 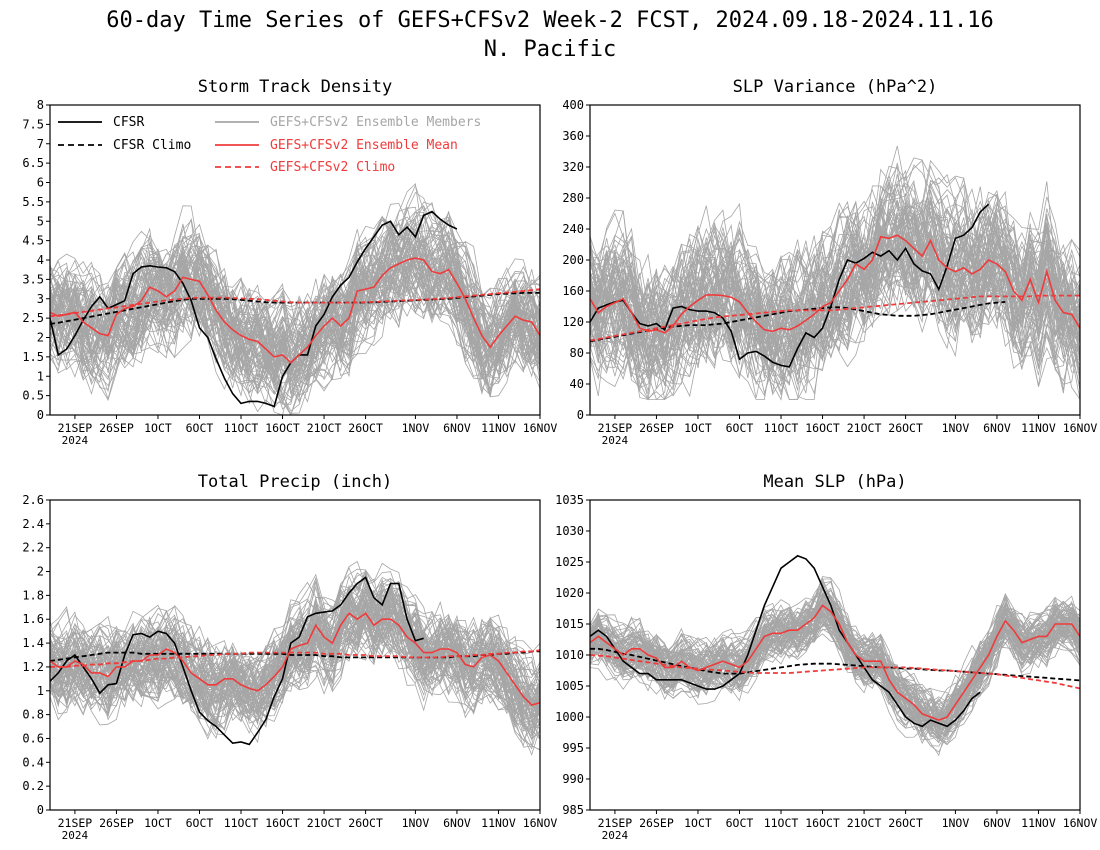 I want to click on y-tick-label: 1.4, so click(x=33, y=643).